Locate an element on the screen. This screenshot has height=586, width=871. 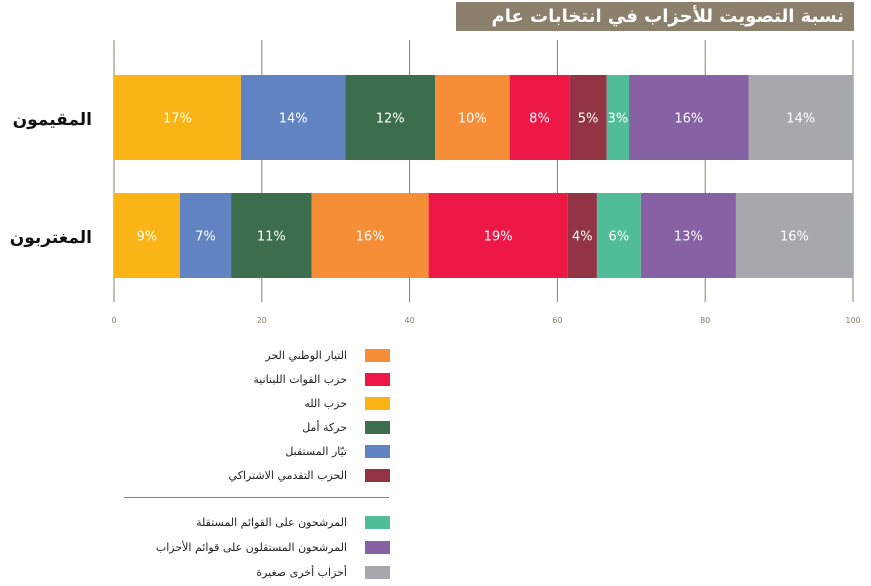
data-label: 19% is located at coordinates (498, 237).